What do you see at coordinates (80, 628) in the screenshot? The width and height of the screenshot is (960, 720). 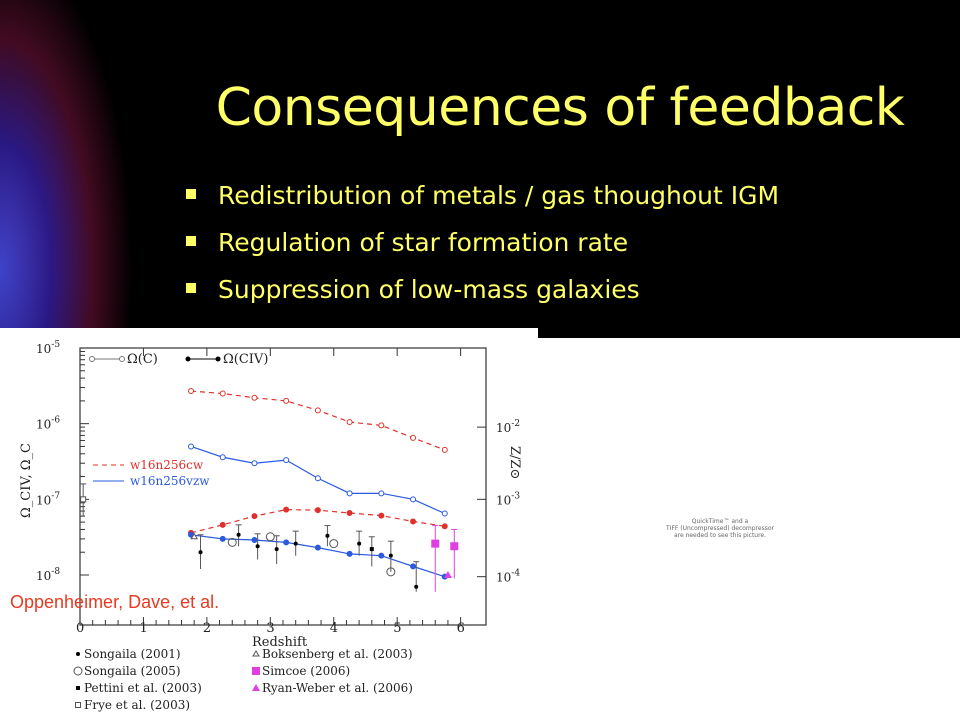 I see `x-tick-label: 0` at bounding box center [80, 628].